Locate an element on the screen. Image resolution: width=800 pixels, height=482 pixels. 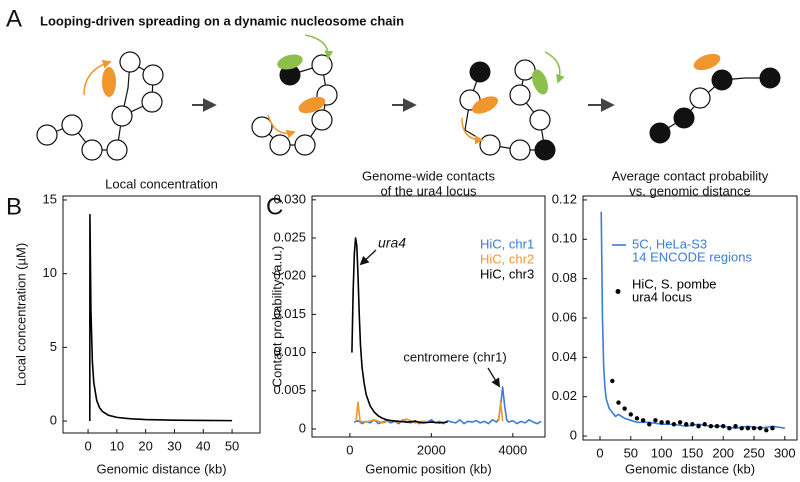
x-tick-label: 40 is located at coordinates (203, 445).